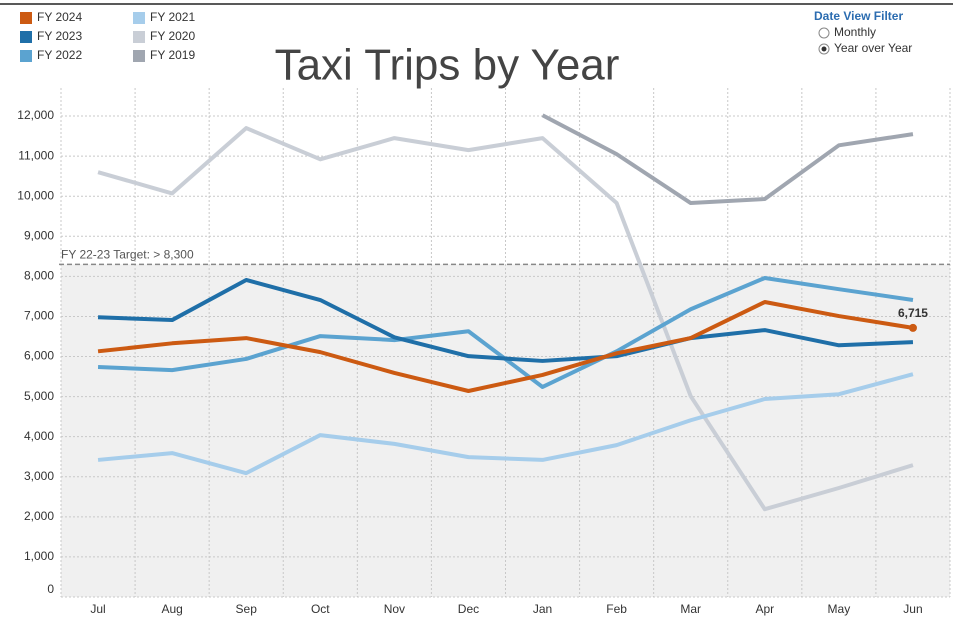  Describe the element at coordinates (39, 396) in the screenshot. I see `y-tick-label: 5,000` at that location.